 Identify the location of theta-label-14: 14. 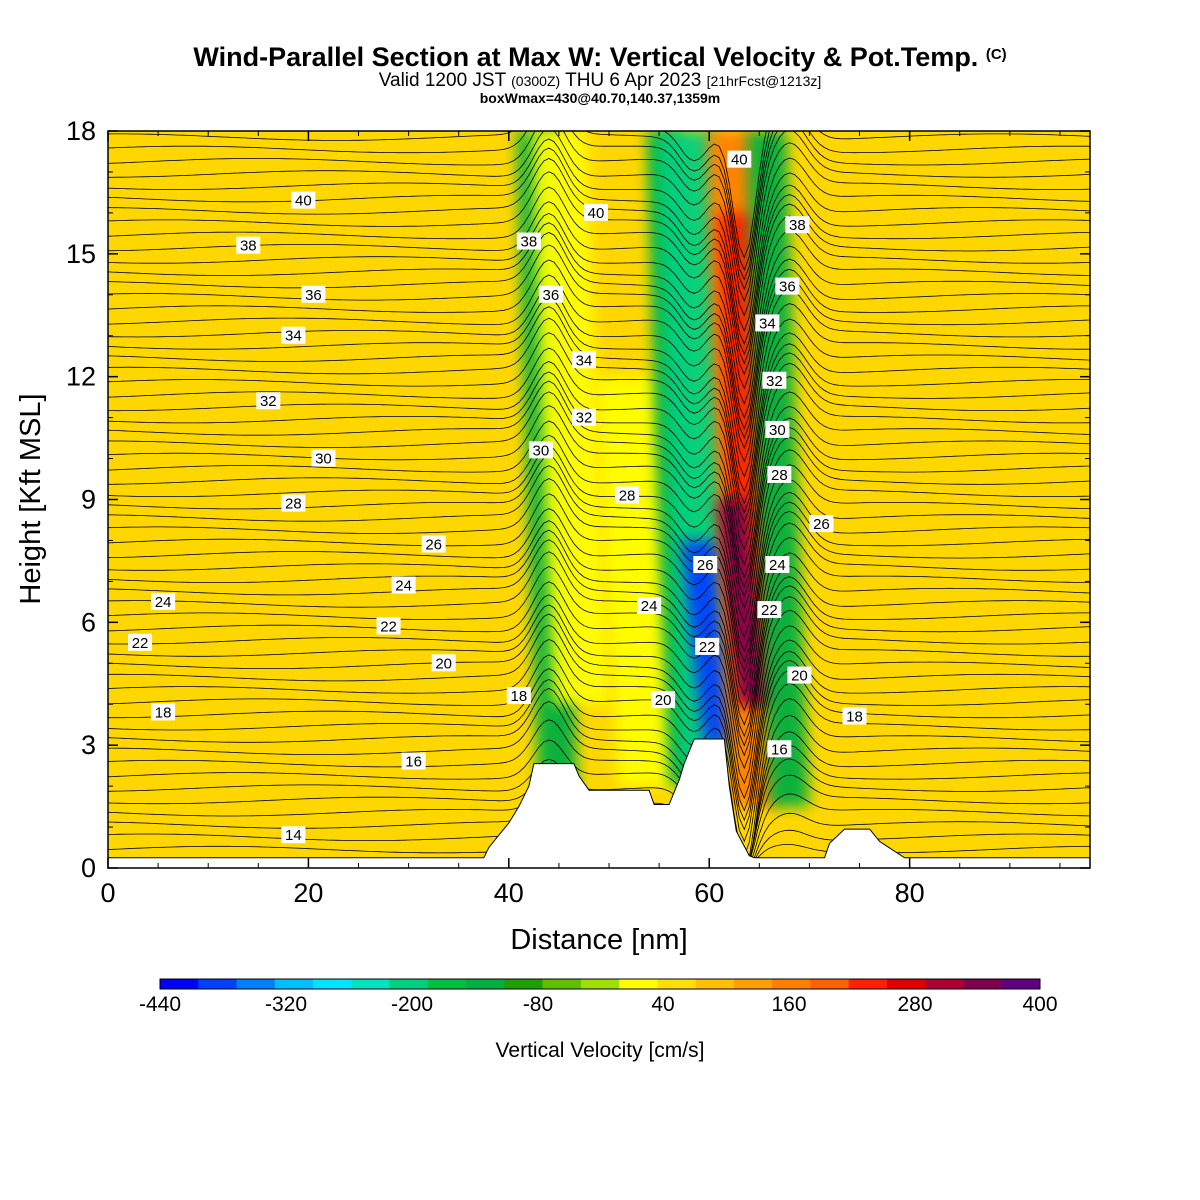
(293, 835).